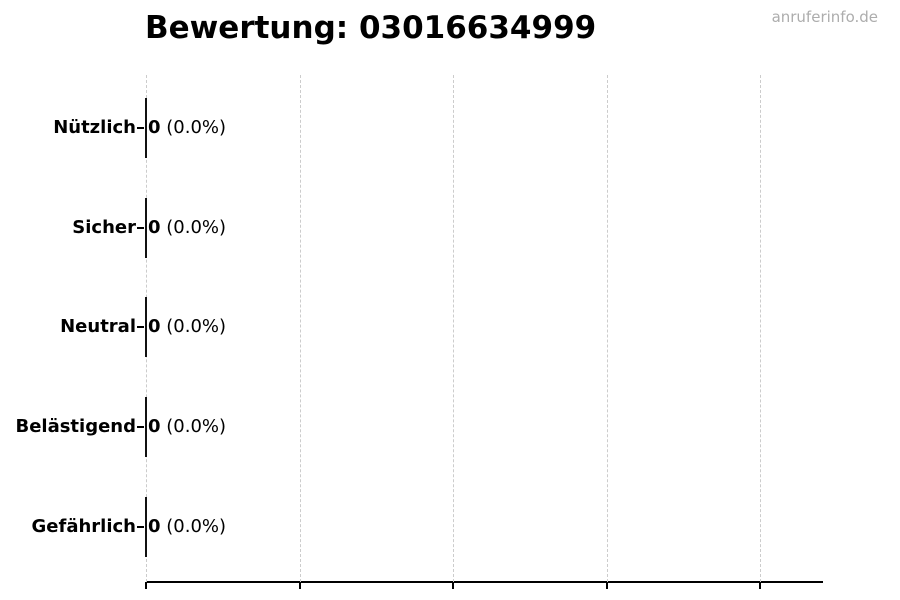  I want to click on category-label: Sicher, so click(104, 227).